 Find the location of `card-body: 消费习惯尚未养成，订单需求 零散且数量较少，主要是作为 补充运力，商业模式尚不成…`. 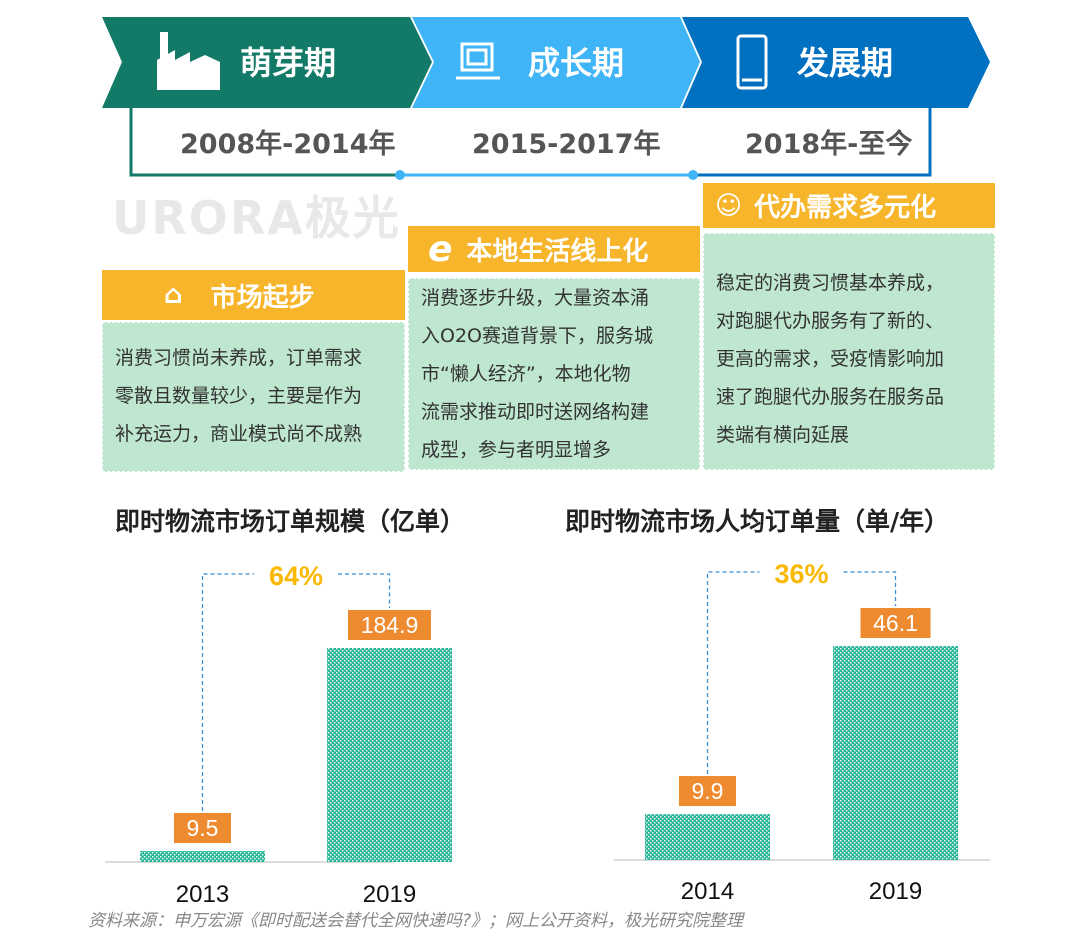

card-body: 消费习惯尚未养成，订单需求 零散且数量较少，主要是作为 补充运力，商业模式尚不成… is located at coordinates (253, 397).